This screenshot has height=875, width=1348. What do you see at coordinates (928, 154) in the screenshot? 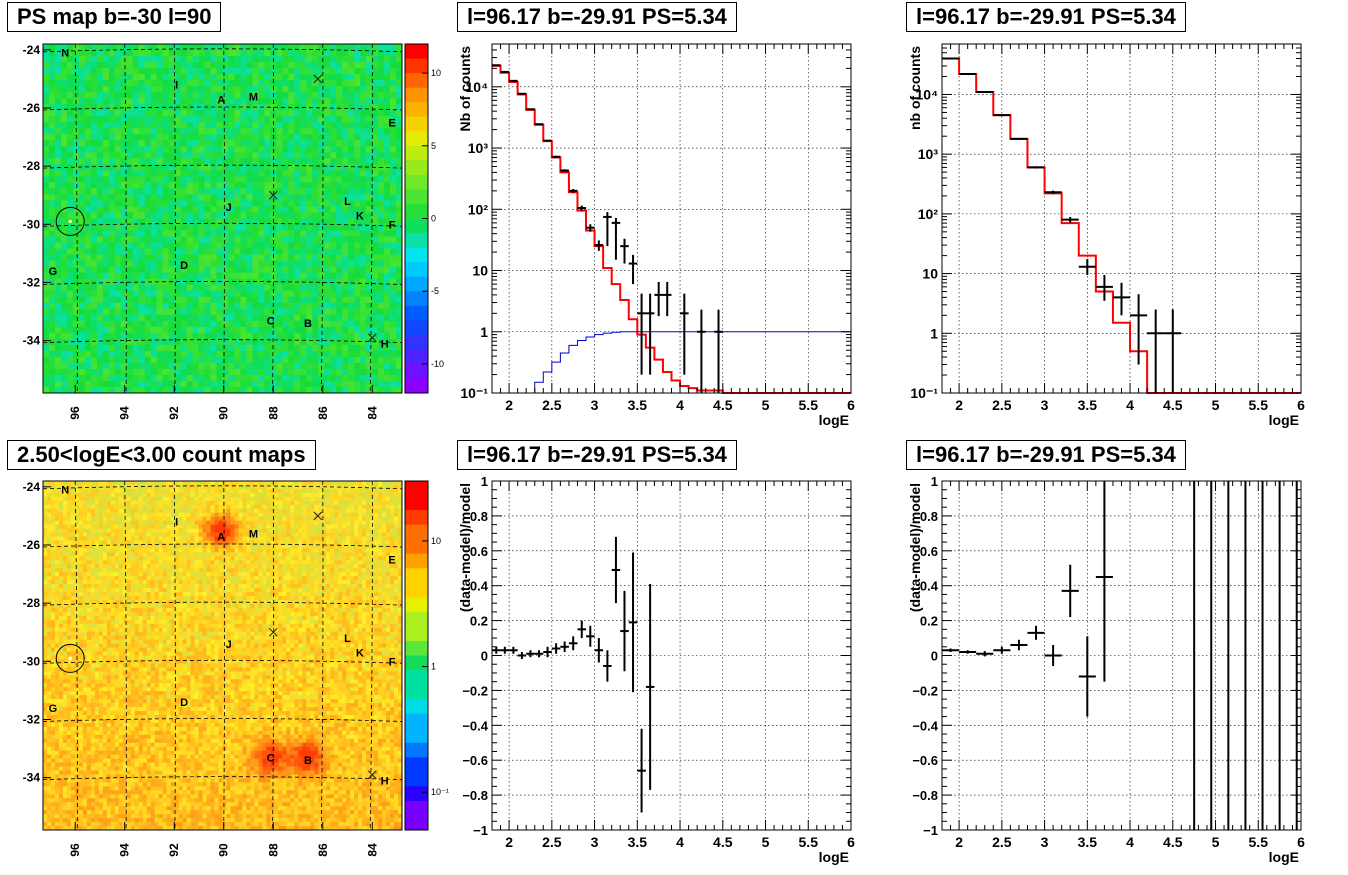
I see `y-tick-label: 10³` at bounding box center [928, 154].